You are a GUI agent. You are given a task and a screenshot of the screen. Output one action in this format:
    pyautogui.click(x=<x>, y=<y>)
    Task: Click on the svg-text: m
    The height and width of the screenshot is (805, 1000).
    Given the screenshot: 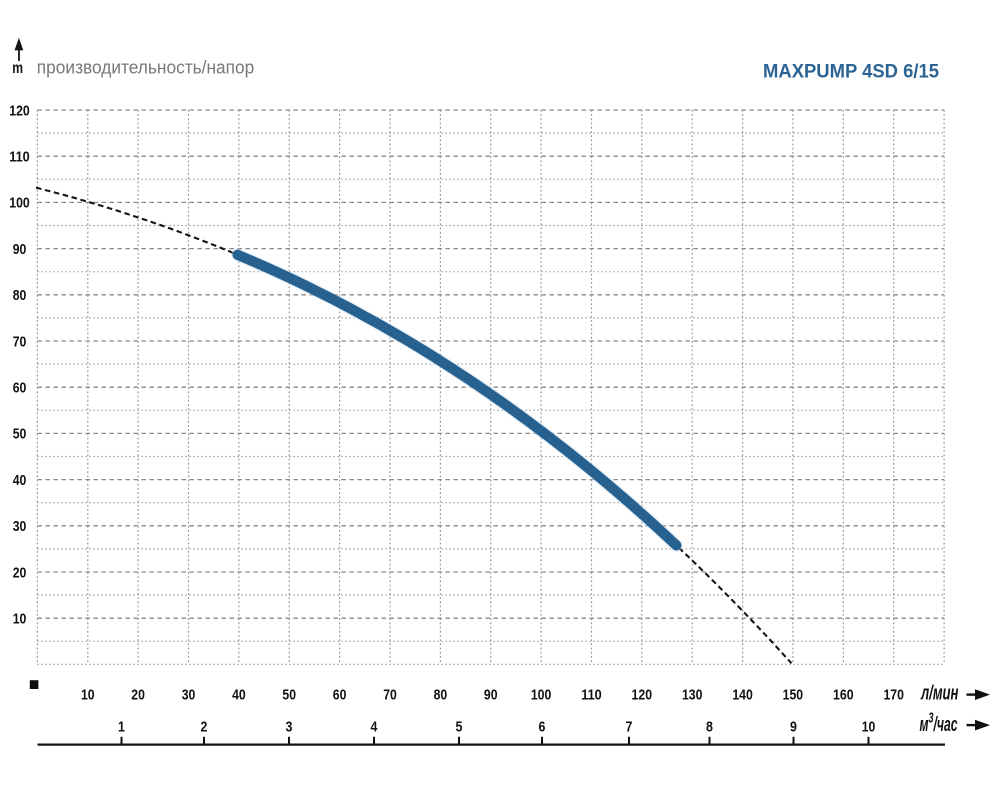 What is the action you would take?
    pyautogui.click(x=17, y=68)
    